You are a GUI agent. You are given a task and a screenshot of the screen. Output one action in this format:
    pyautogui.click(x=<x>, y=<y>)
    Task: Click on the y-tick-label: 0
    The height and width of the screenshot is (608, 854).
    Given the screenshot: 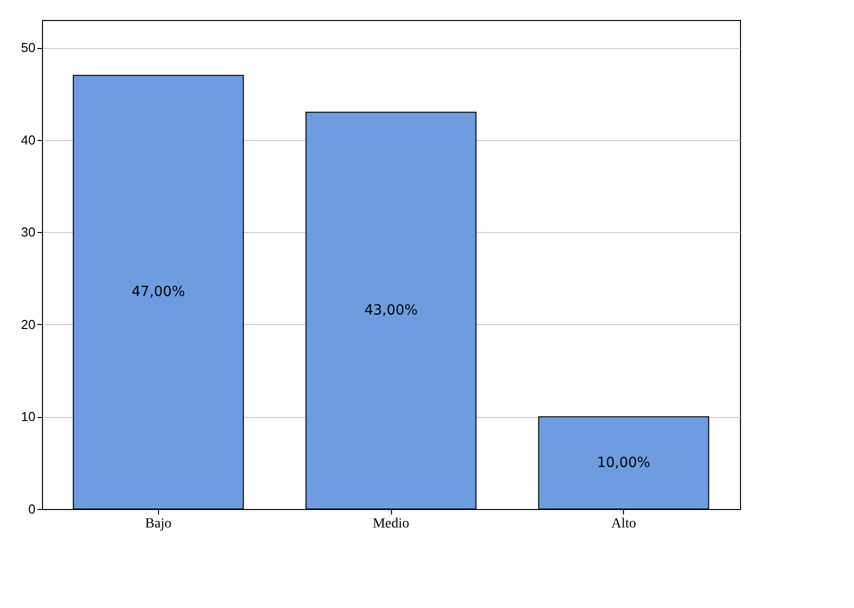 What is the action you would take?
    pyautogui.click(x=32, y=509)
    